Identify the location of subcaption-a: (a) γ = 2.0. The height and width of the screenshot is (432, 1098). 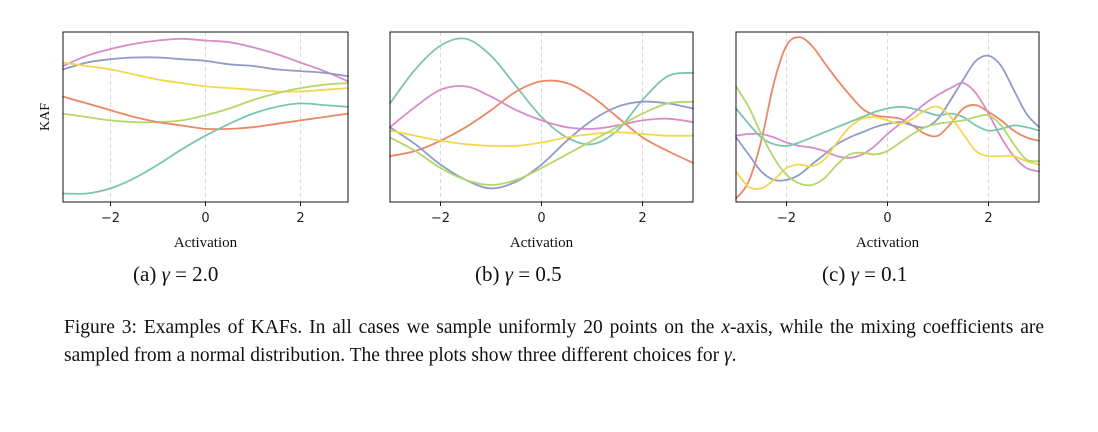
(175, 274).